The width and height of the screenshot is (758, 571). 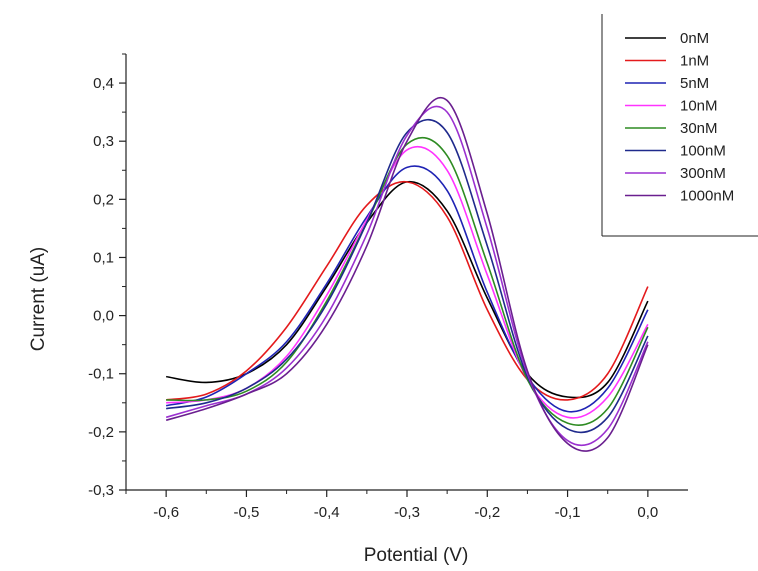 What do you see at coordinates (647, 512) in the screenshot?
I see `x-tick-label: 0,0` at bounding box center [647, 512].